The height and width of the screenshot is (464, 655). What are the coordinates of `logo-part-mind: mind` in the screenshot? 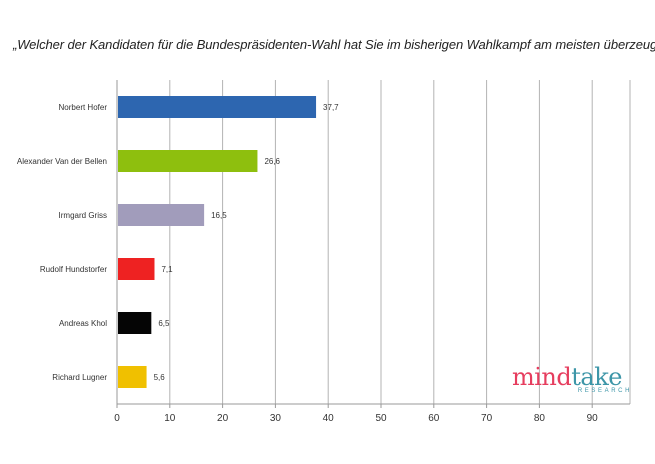 It's located at (542, 377).